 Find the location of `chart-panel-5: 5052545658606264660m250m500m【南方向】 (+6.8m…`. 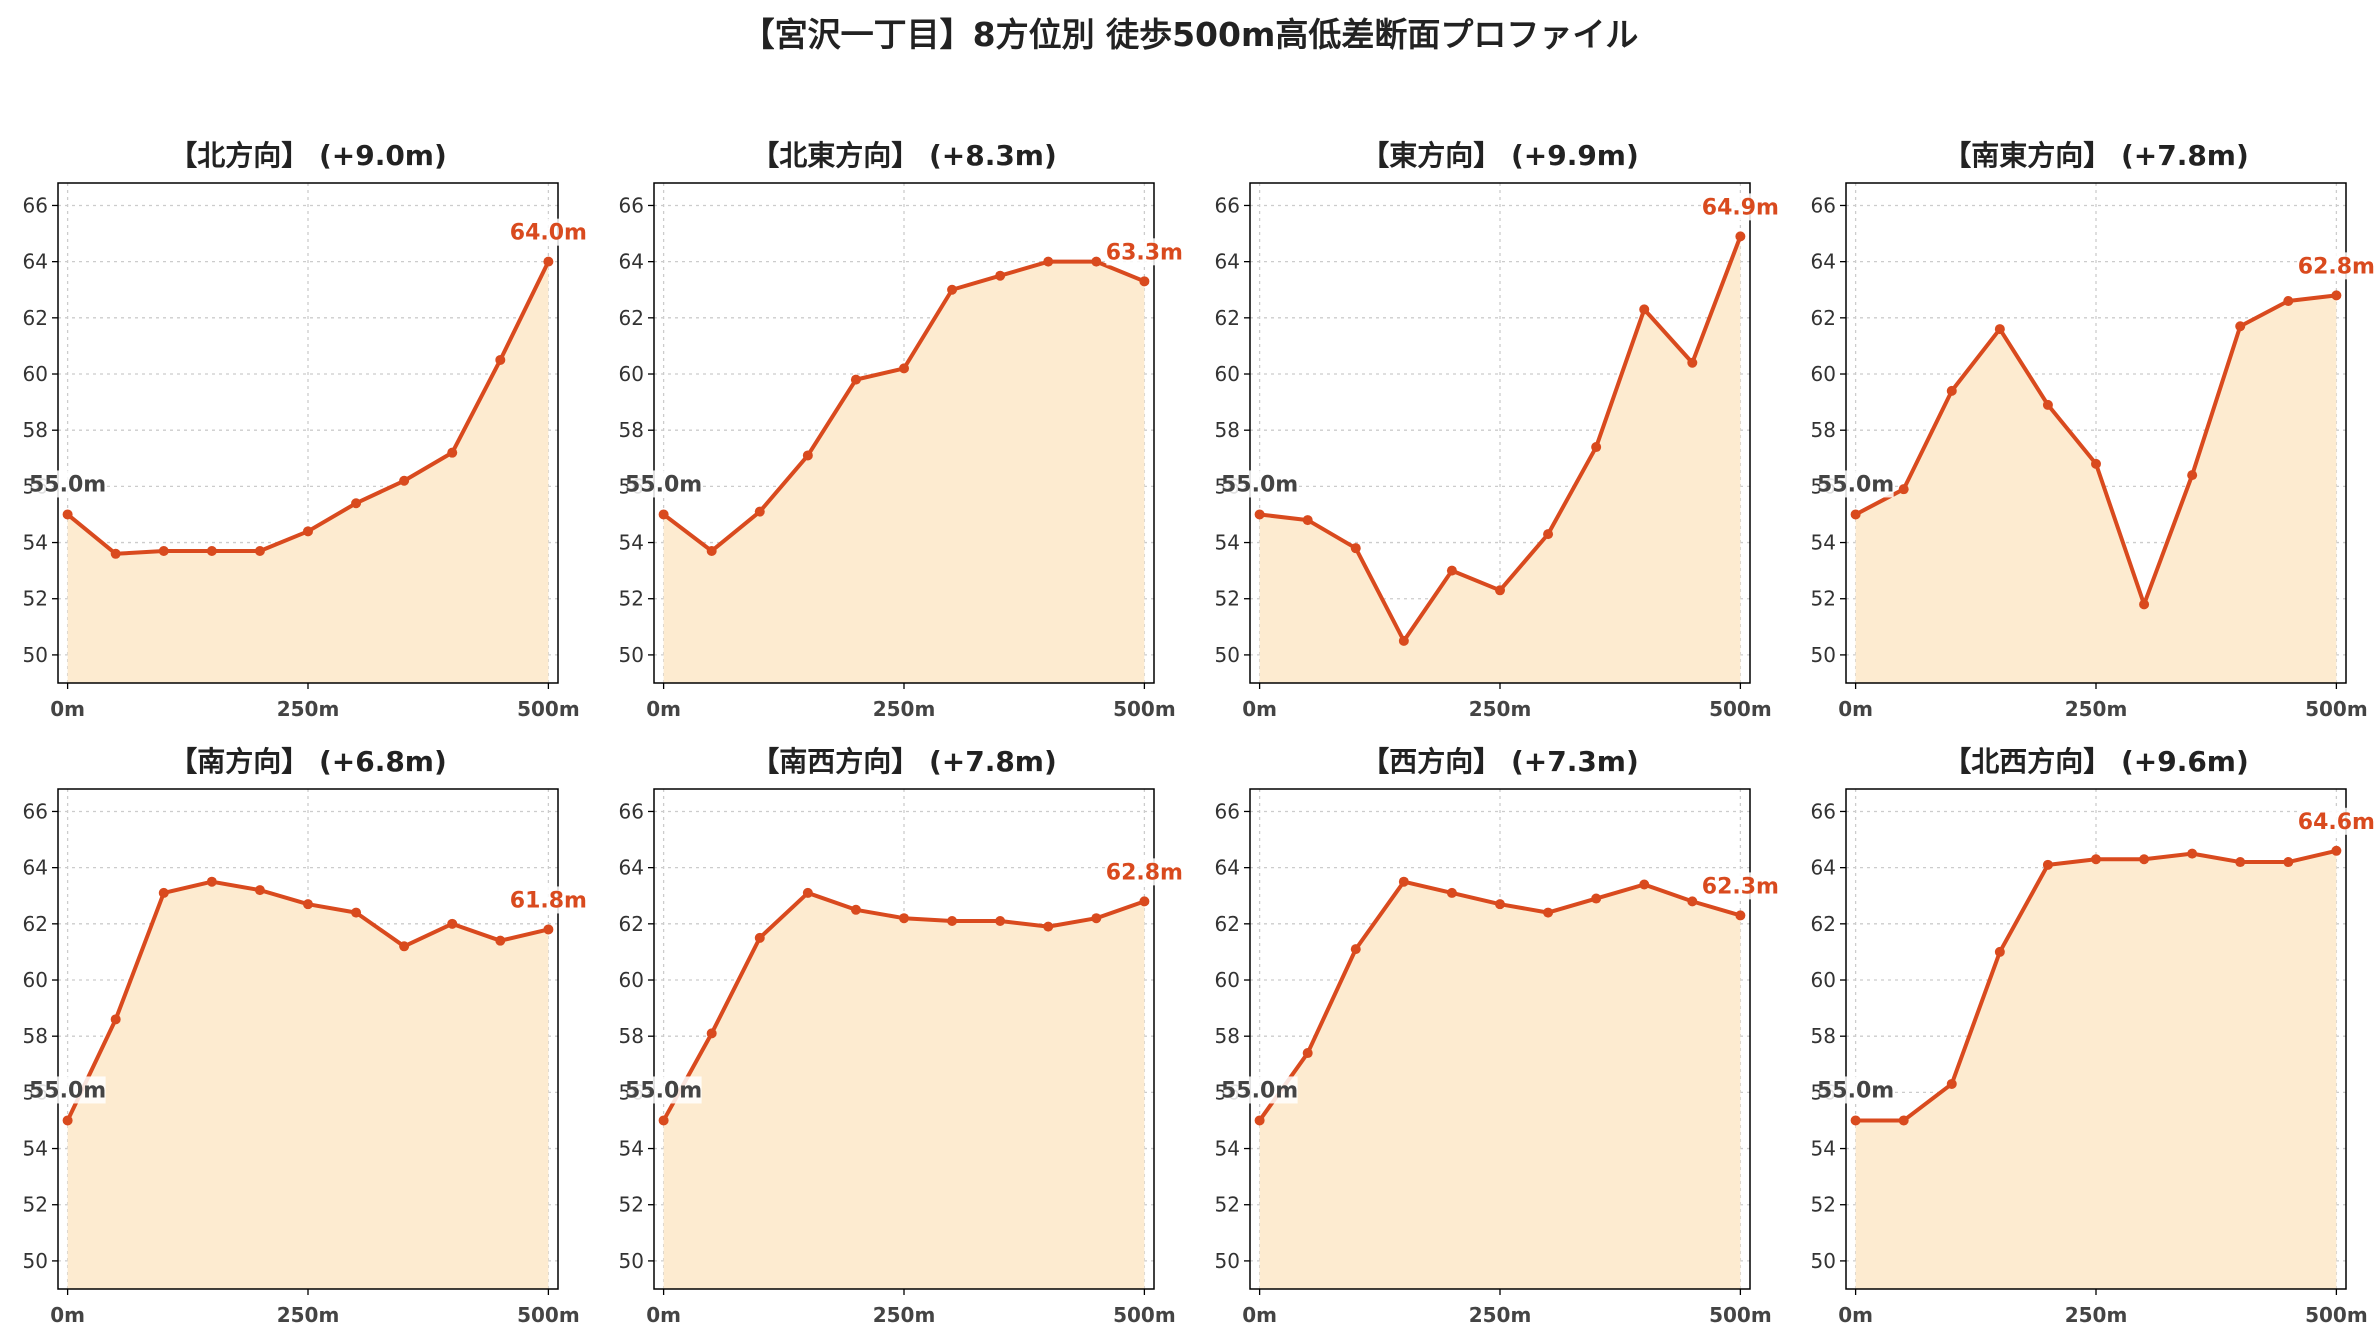

chart-panel-5: 5052545658606264660m250m500m【南方向】 (+6.8m… is located at coordinates (306, 1036).